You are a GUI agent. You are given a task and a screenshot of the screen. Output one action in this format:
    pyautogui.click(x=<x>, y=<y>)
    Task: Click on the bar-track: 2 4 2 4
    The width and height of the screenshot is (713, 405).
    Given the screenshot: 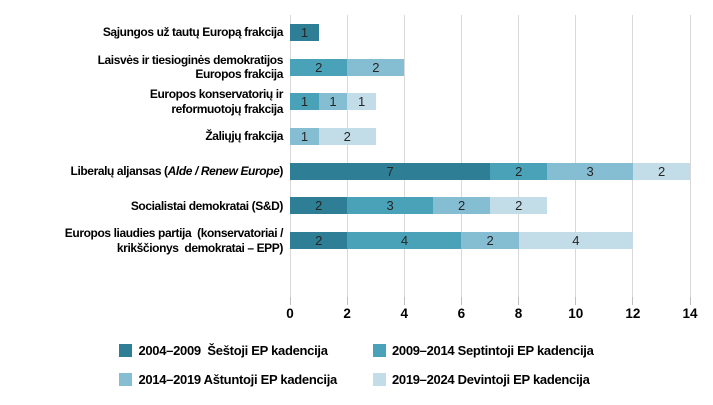 What is the action you would take?
    pyautogui.click(x=490, y=241)
    